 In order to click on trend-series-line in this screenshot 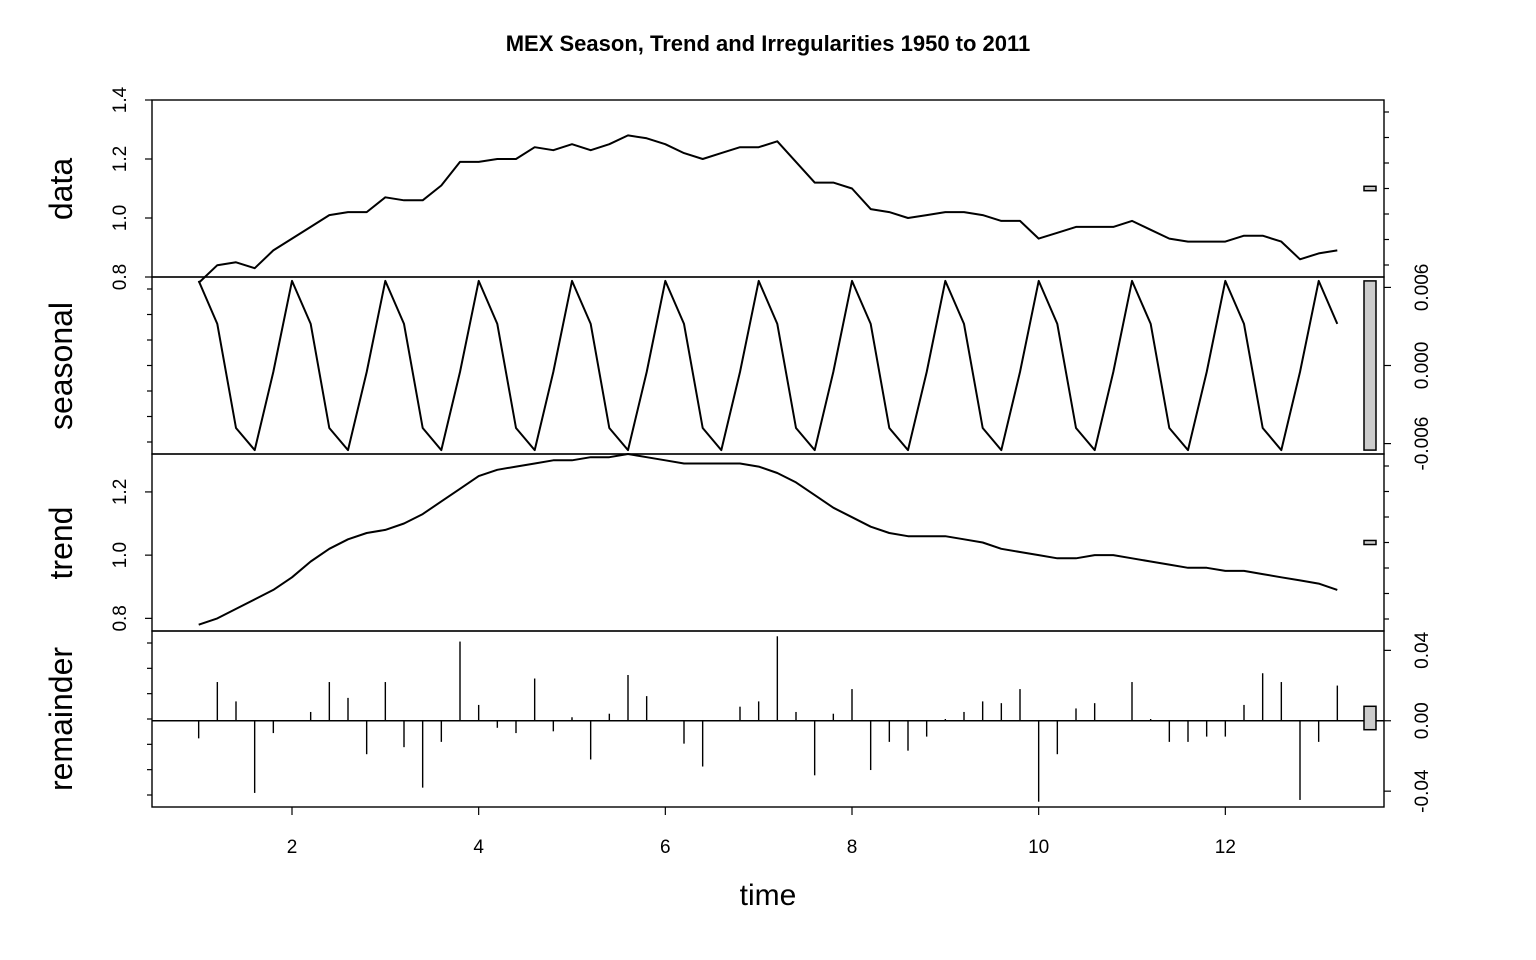, I will do `click(768, 539)`.